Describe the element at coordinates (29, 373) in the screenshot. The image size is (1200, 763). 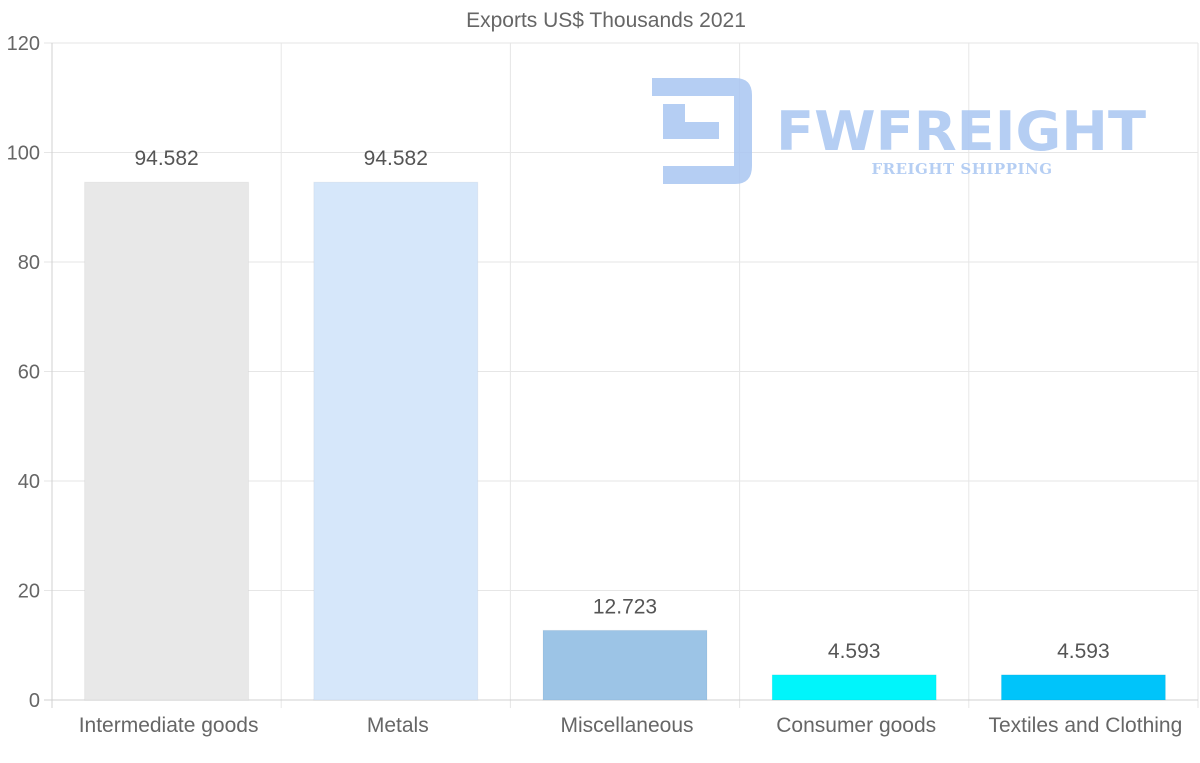
I see `y-tick-label: 60` at that location.